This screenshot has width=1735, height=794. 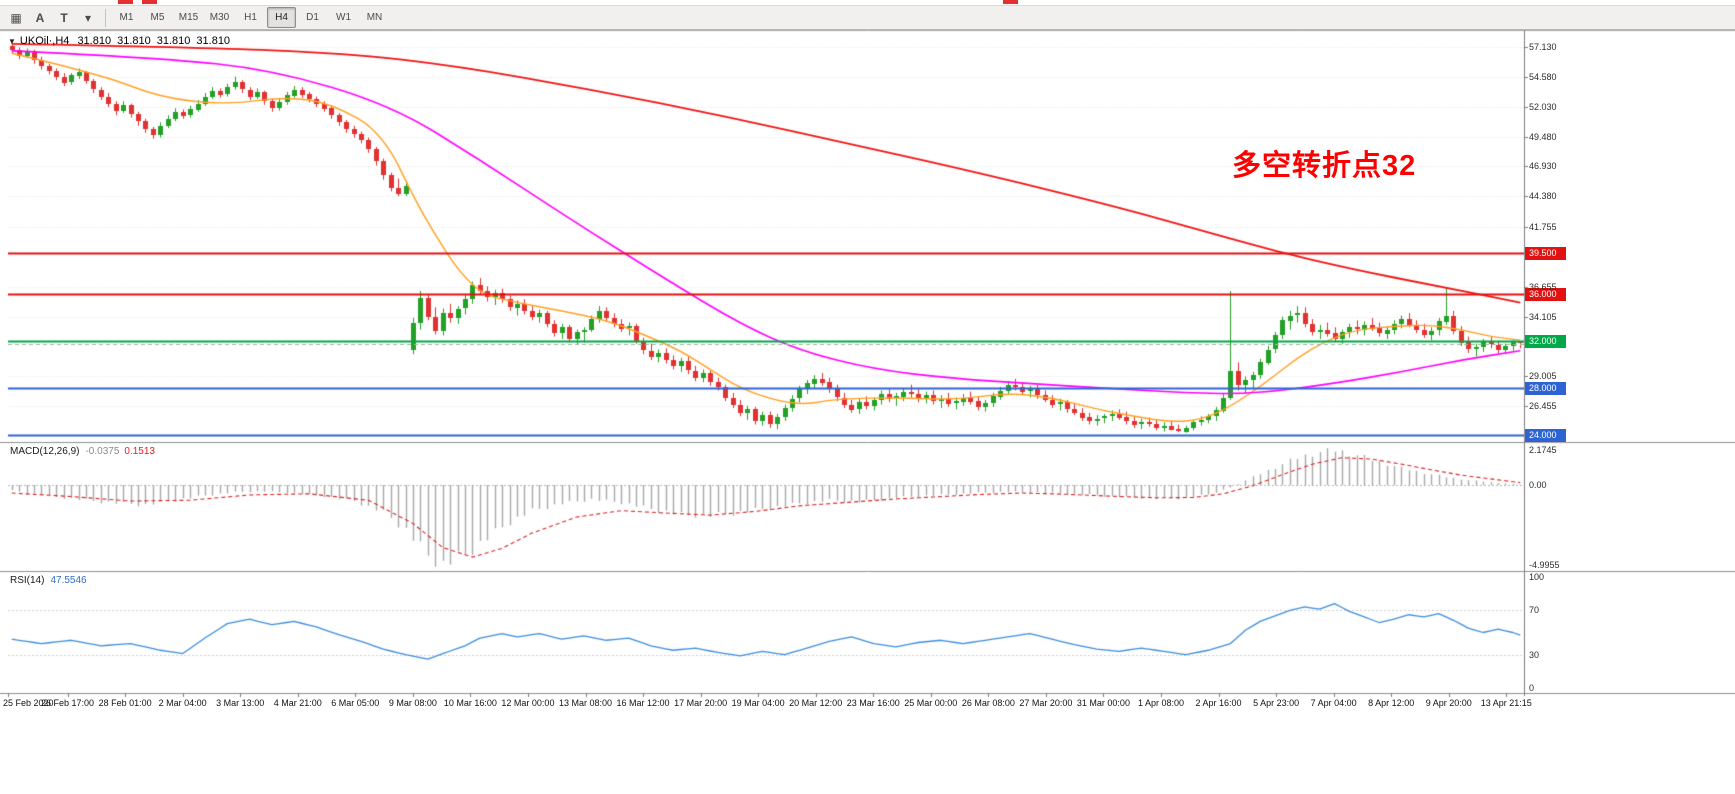 What do you see at coordinates (64, 17) in the screenshot?
I see `text-tool-icon: T` at bounding box center [64, 17].